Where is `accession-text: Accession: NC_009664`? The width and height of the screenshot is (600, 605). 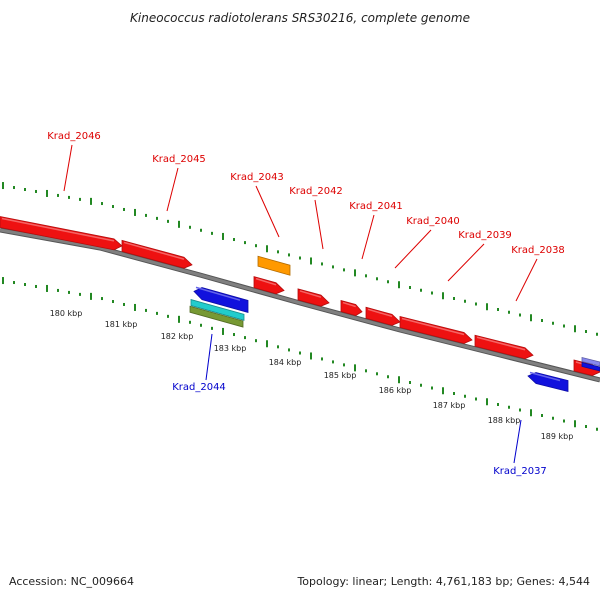
accession-text: Accession: NC_009664 is located at coordinates (71, 581).